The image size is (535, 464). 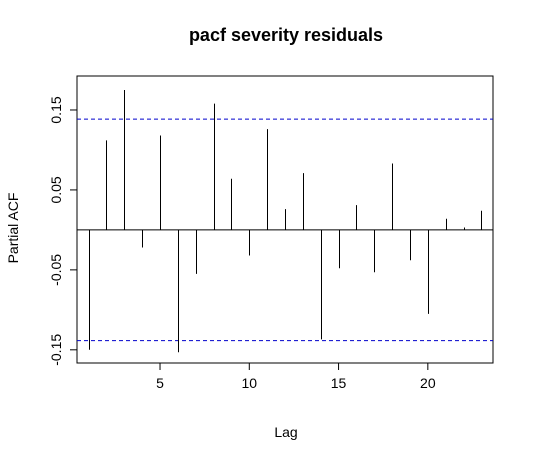 I want to click on x-axis-label: Lag, so click(x=285, y=432).